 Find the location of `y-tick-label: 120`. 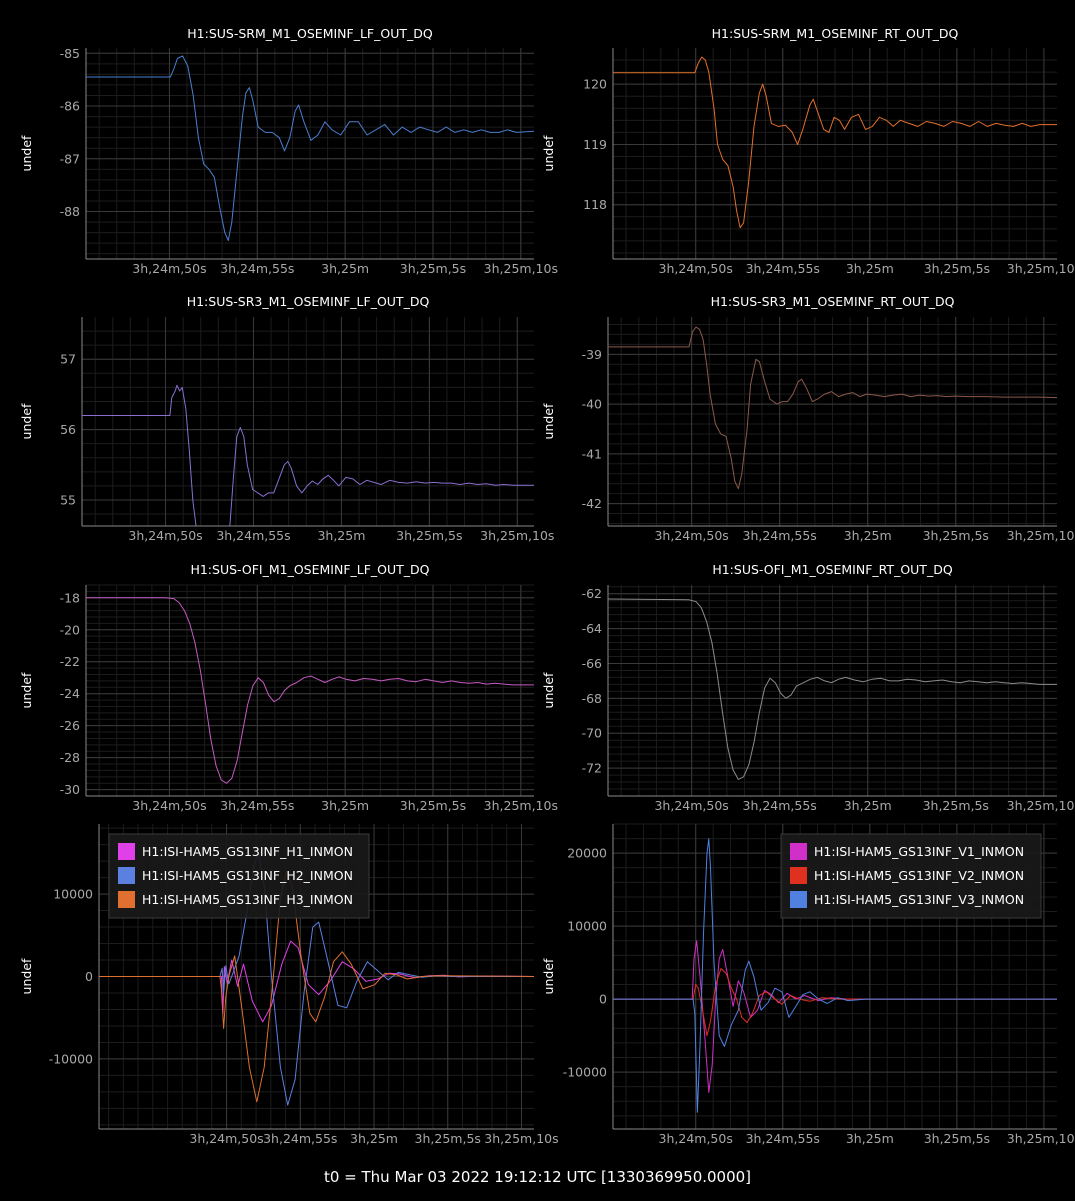

y-tick-label: 120 is located at coordinates (595, 84).